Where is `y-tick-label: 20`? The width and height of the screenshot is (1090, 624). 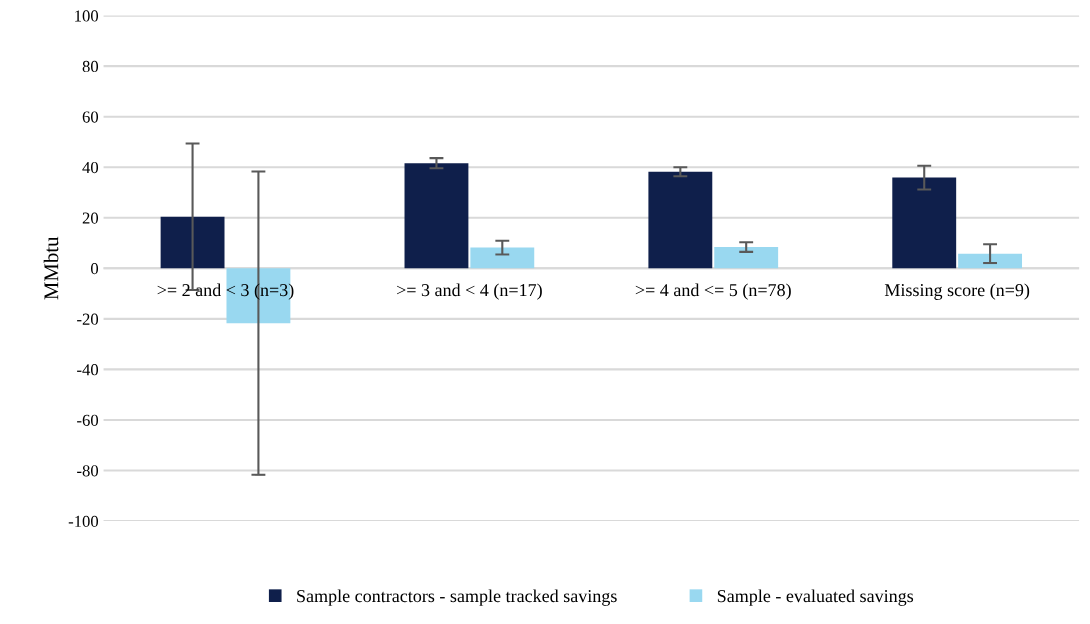
y-tick-label: 20 is located at coordinates (90, 218).